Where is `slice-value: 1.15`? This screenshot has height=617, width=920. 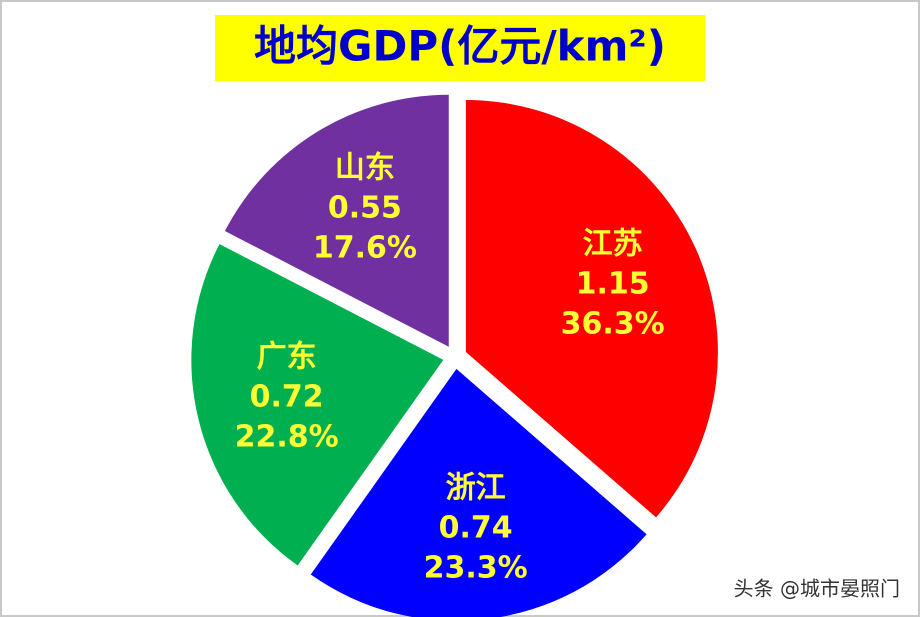 slice-value: 1.15 is located at coordinates (613, 284).